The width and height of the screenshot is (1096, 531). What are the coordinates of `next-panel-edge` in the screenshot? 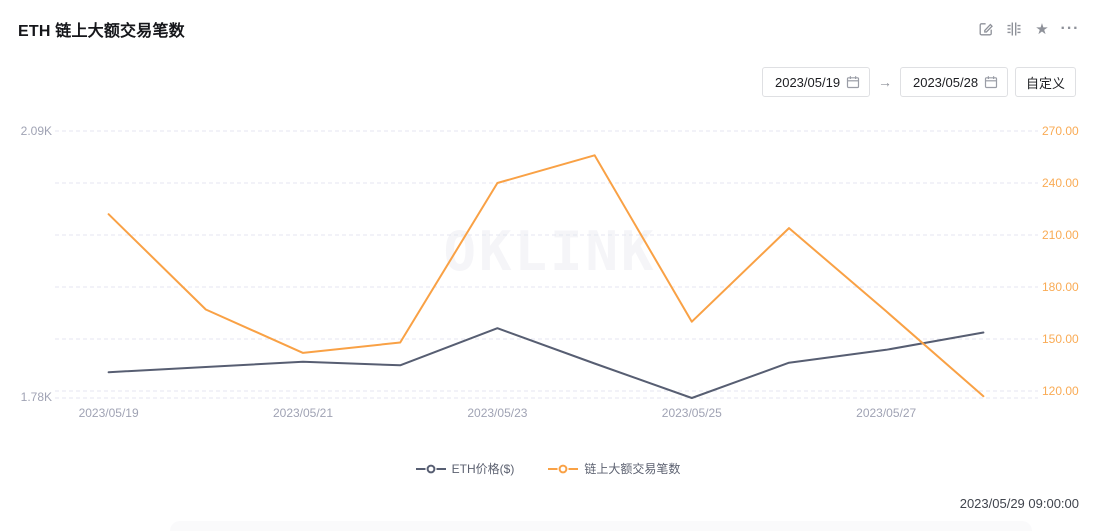 It's located at (601, 526).